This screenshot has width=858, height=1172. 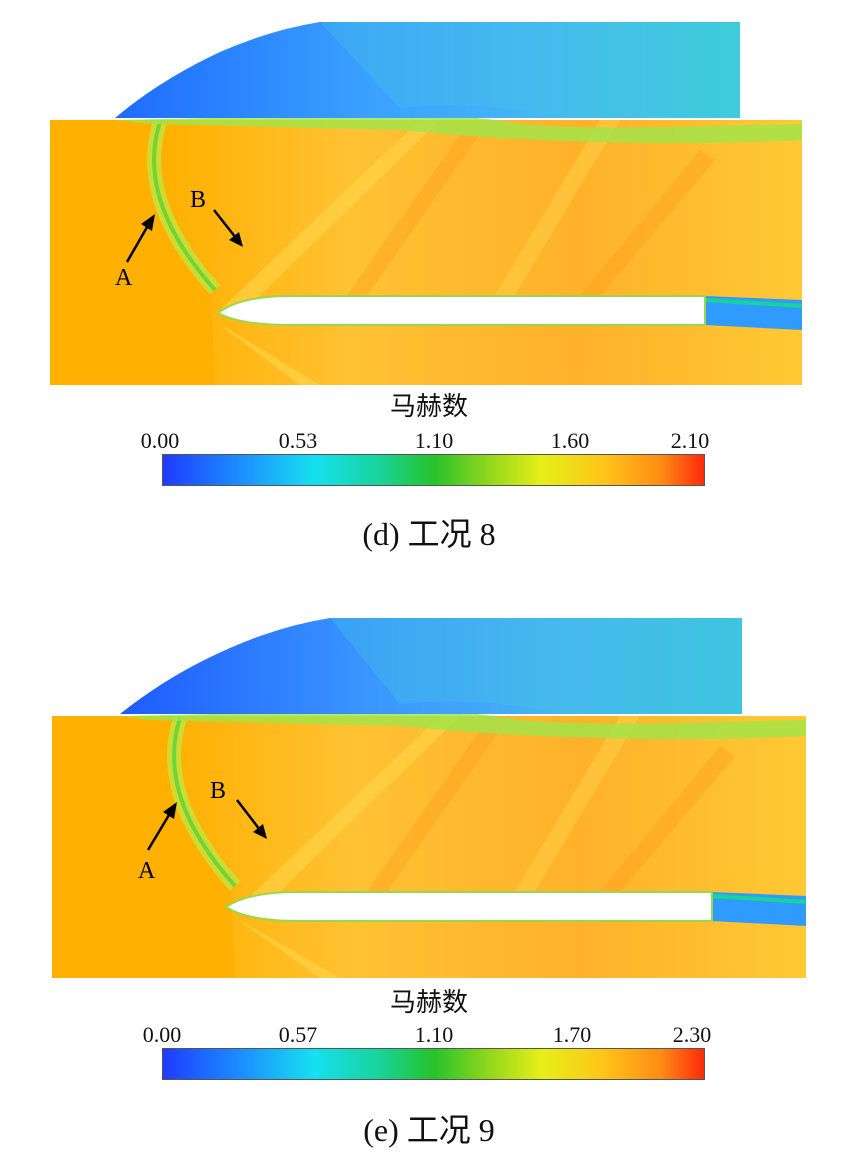 I want to click on tick-e-3: 1.70, so click(x=572, y=1034).